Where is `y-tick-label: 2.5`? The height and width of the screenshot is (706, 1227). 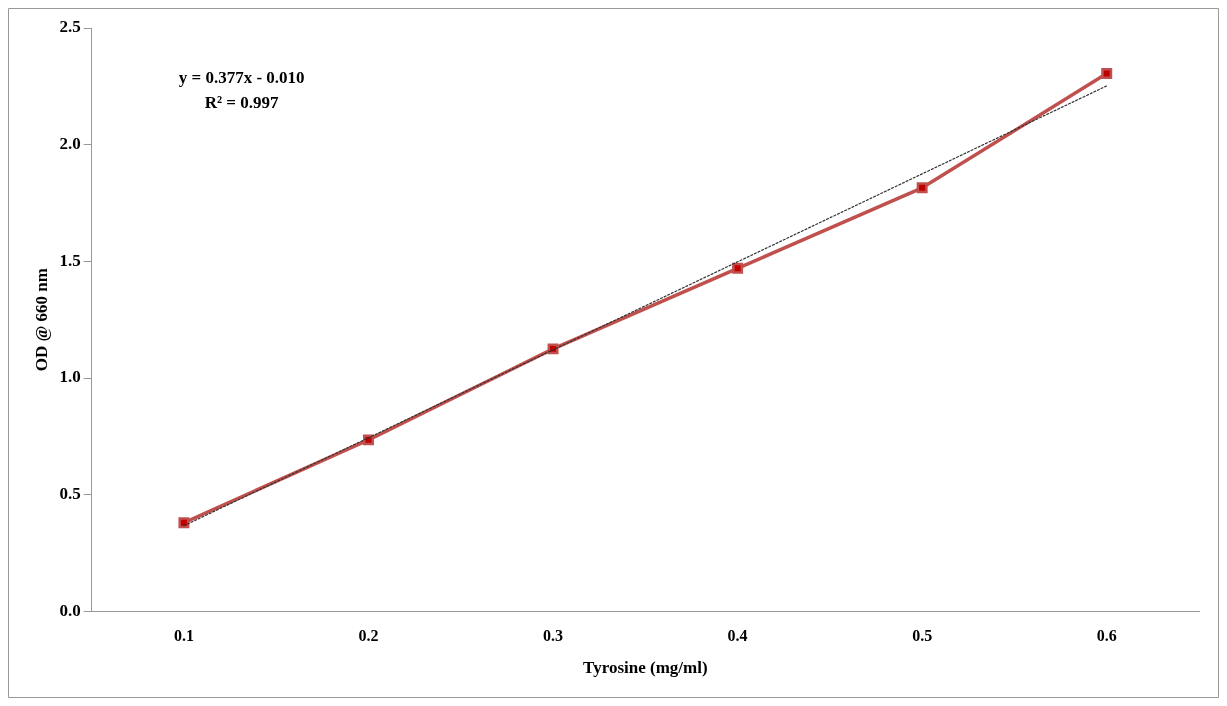
y-tick-label: 2.5 is located at coordinates (70, 27).